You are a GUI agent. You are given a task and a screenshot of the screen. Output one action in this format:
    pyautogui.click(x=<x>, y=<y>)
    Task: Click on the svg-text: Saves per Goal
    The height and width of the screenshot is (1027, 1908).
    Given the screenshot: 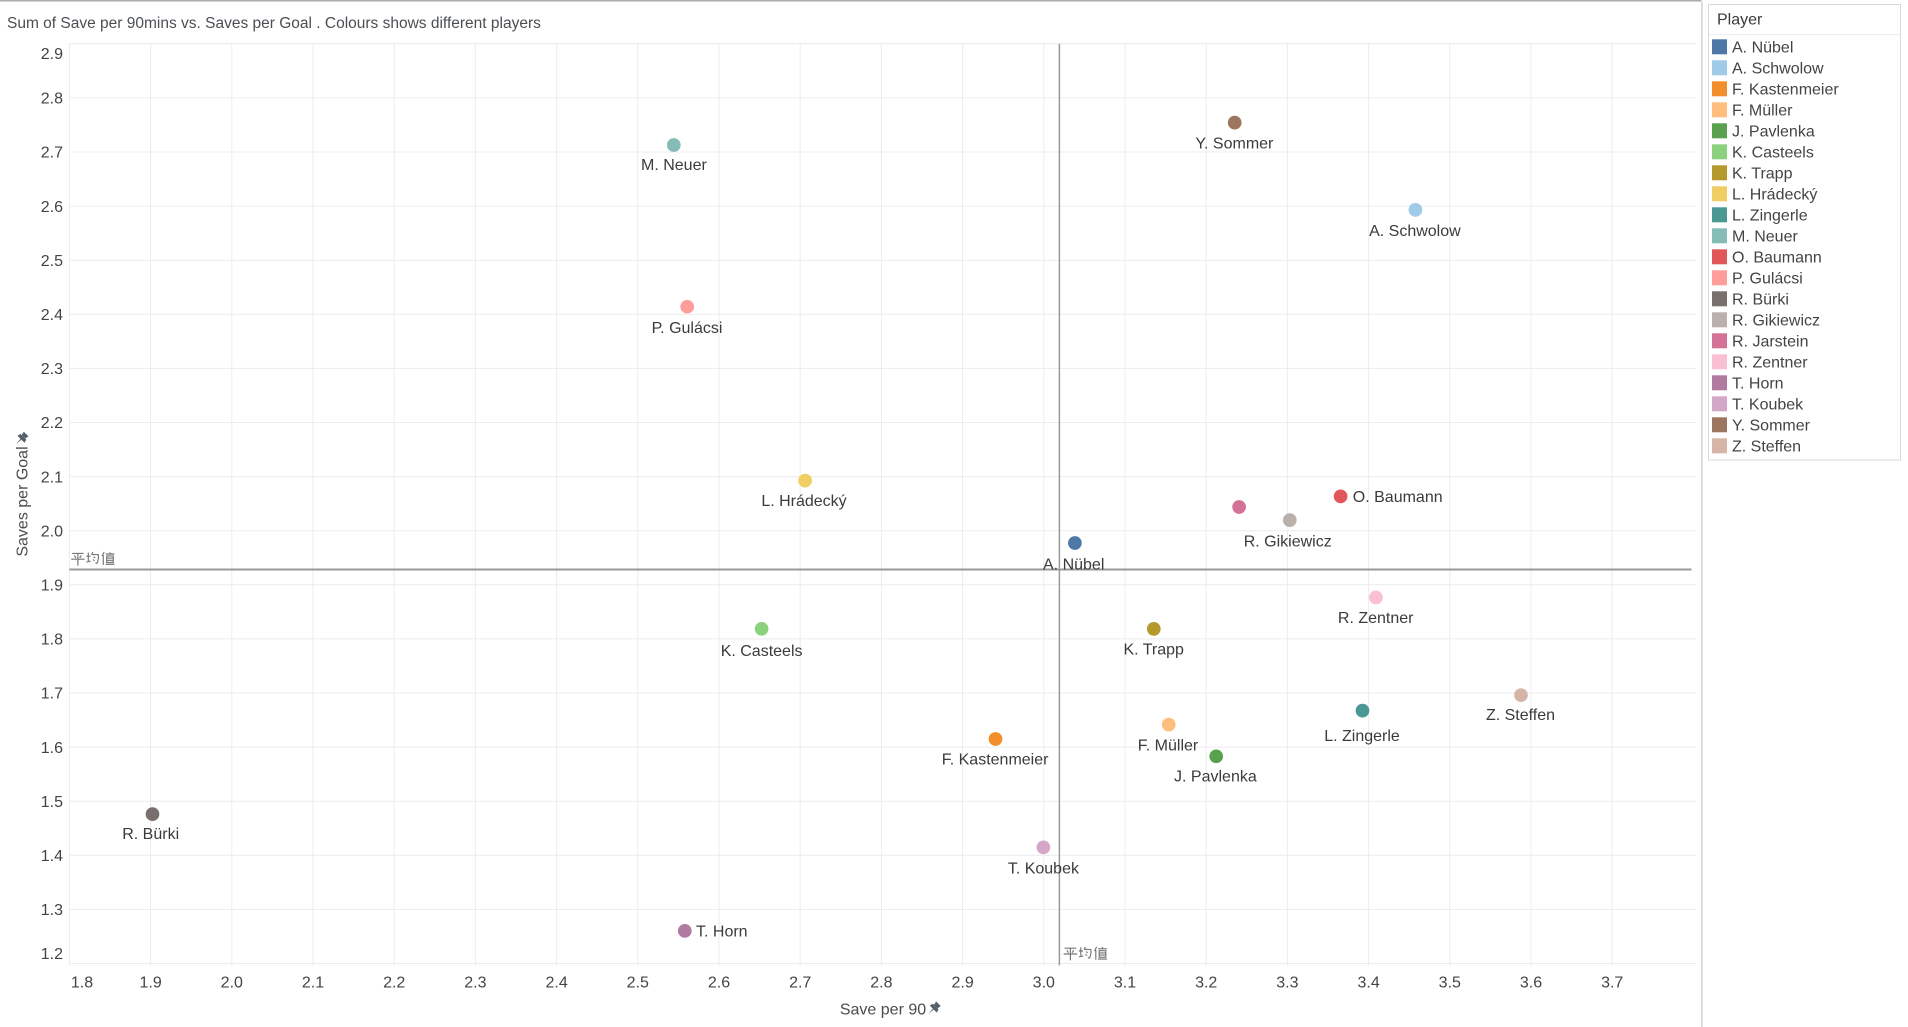 What is the action you would take?
    pyautogui.click(x=23, y=501)
    